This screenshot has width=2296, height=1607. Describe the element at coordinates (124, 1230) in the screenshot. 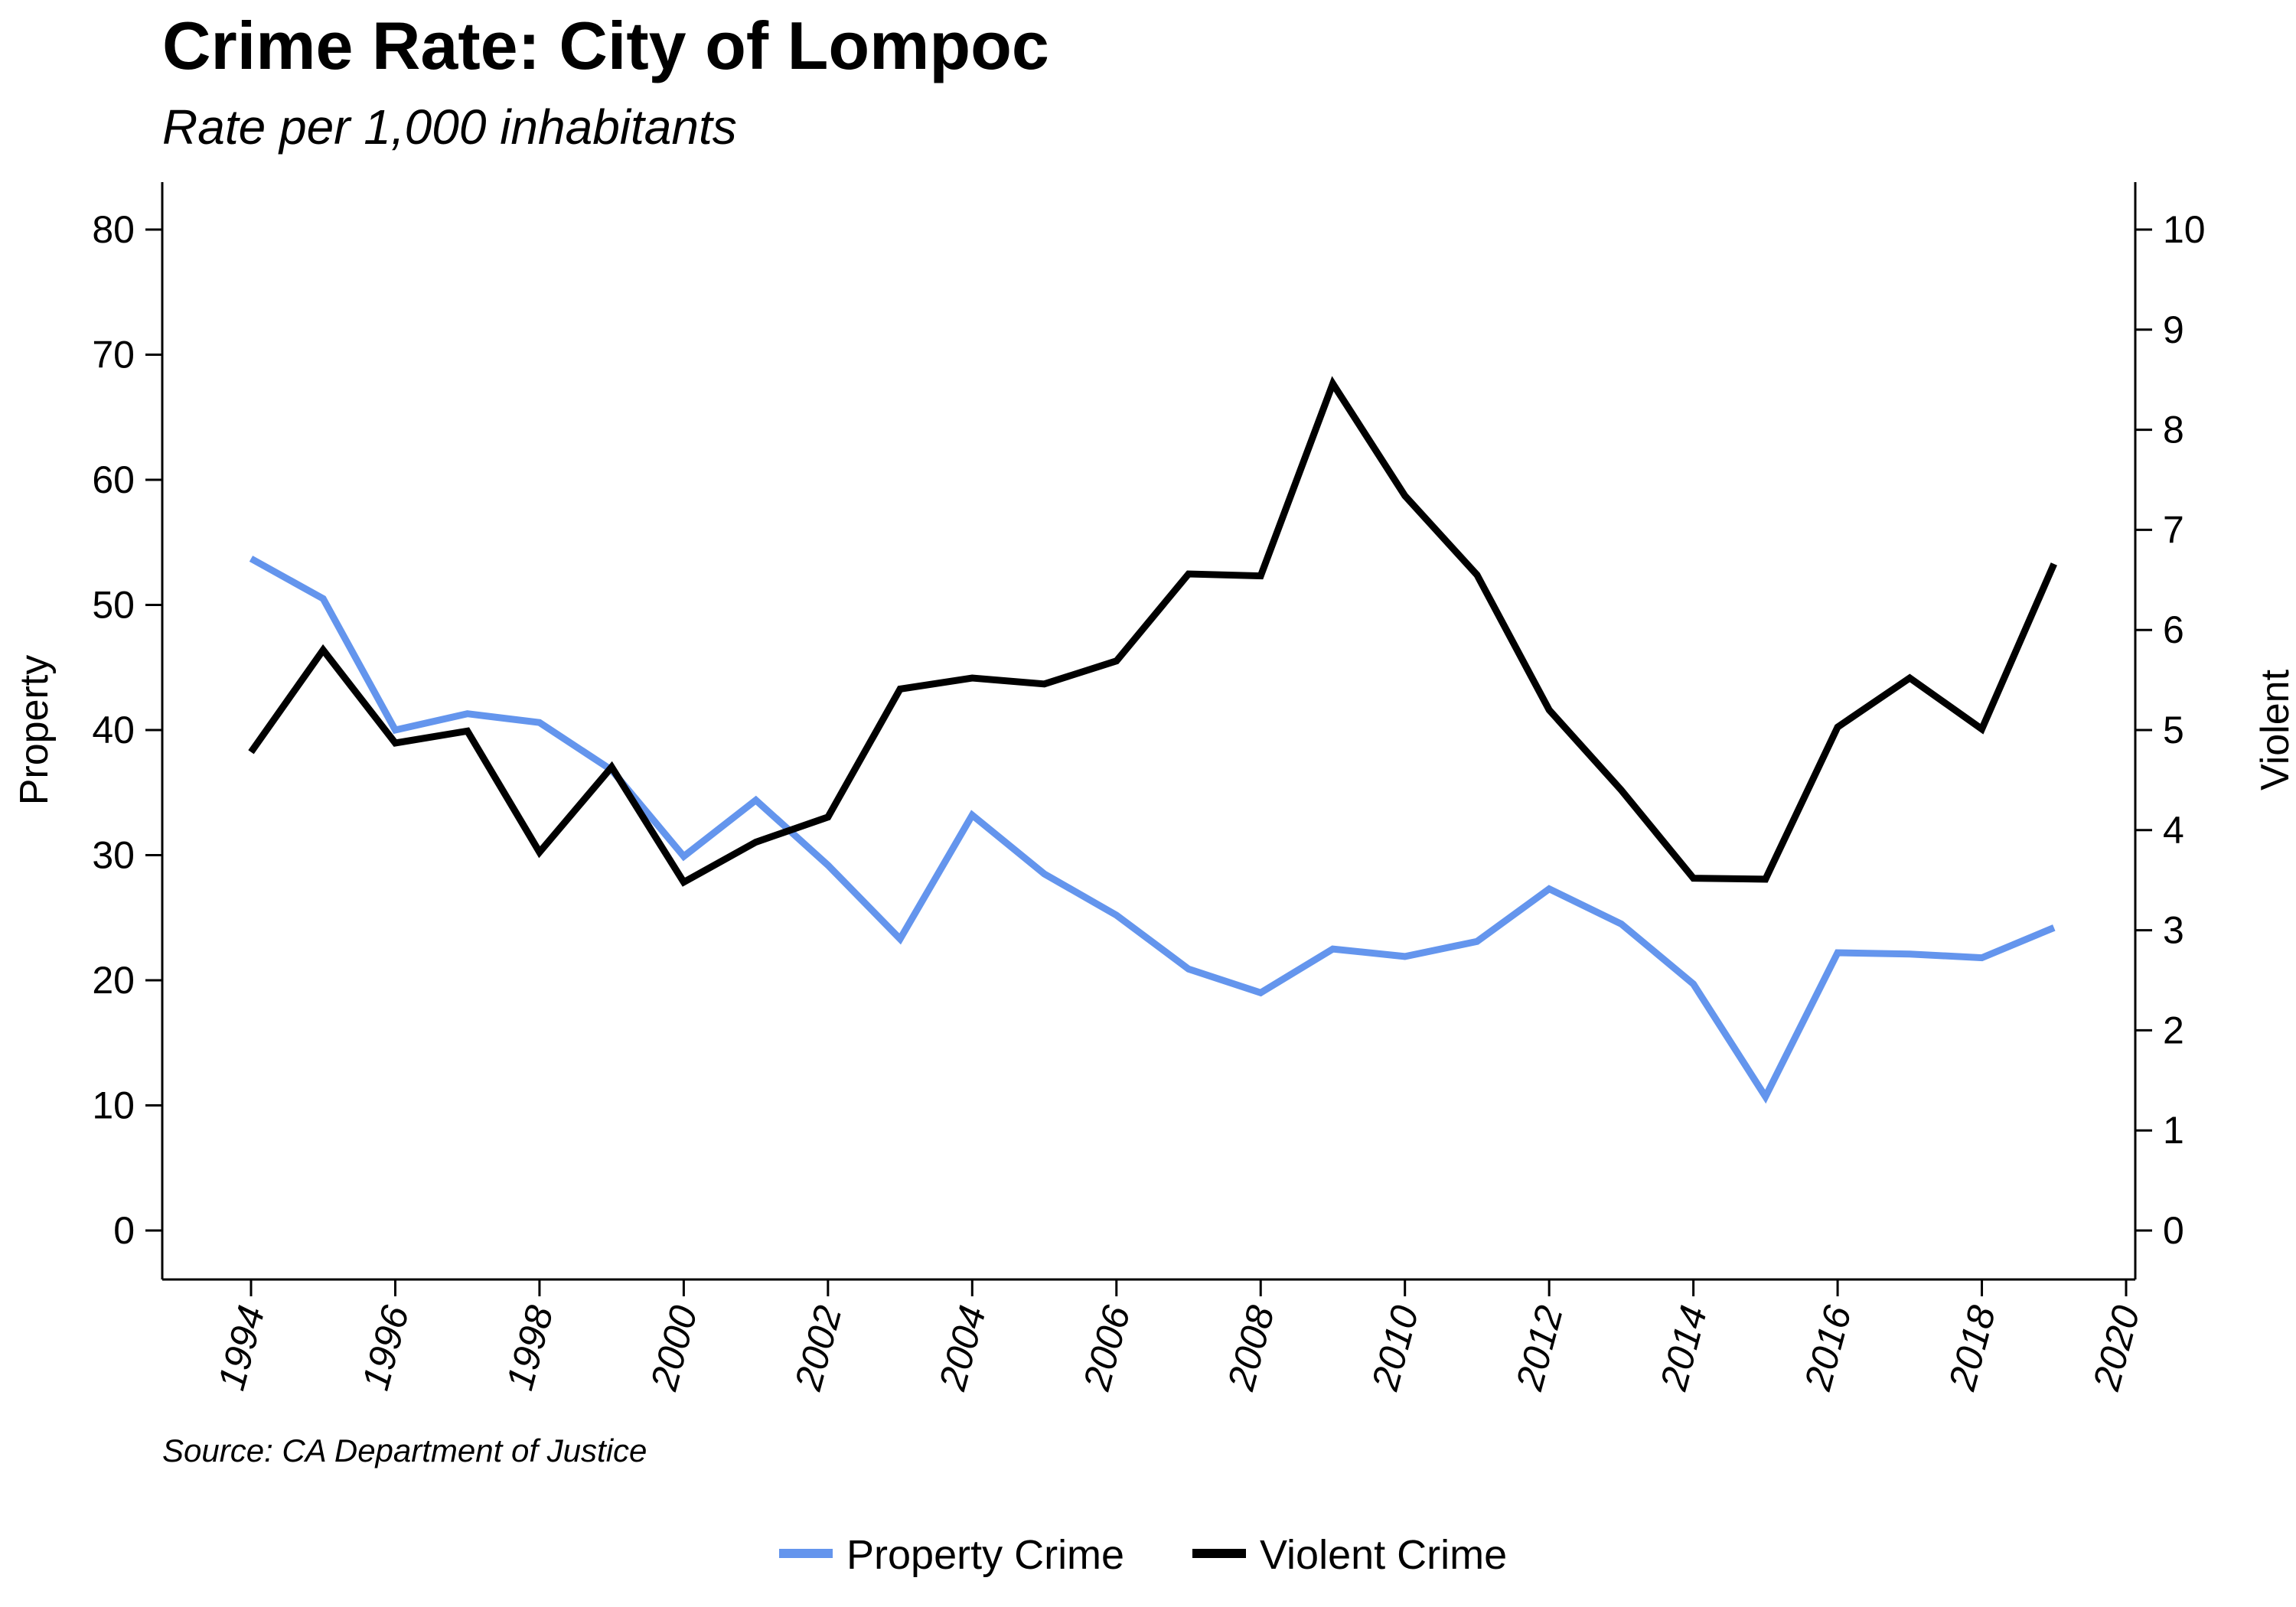

I see `y-left-tick-label: 0` at that location.